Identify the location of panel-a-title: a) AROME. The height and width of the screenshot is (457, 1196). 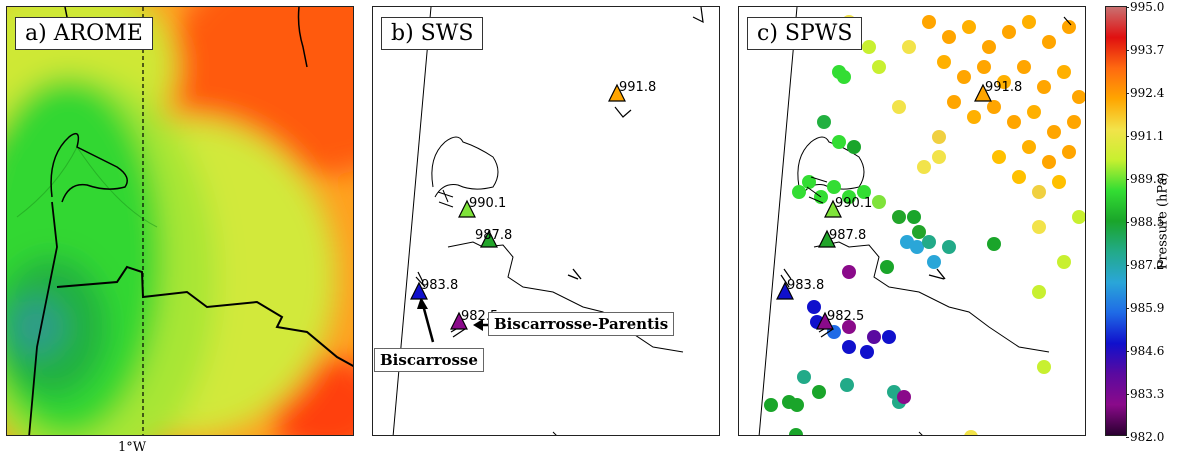
(84, 34).